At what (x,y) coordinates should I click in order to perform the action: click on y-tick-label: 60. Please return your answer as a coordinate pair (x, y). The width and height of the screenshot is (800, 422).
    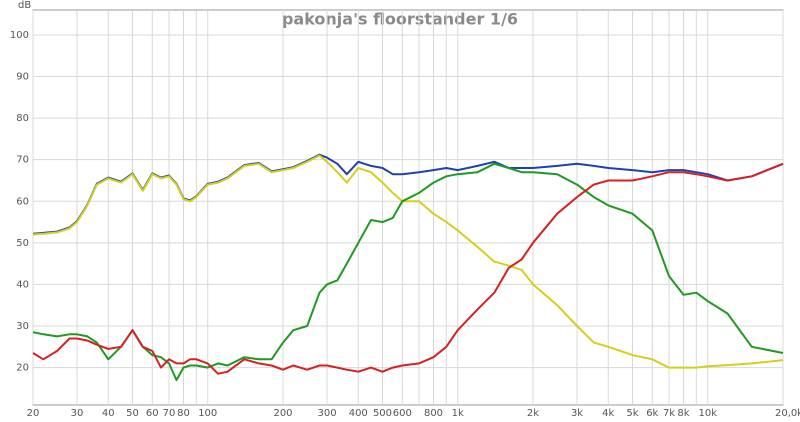
    Looking at the image, I should click on (22, 201).